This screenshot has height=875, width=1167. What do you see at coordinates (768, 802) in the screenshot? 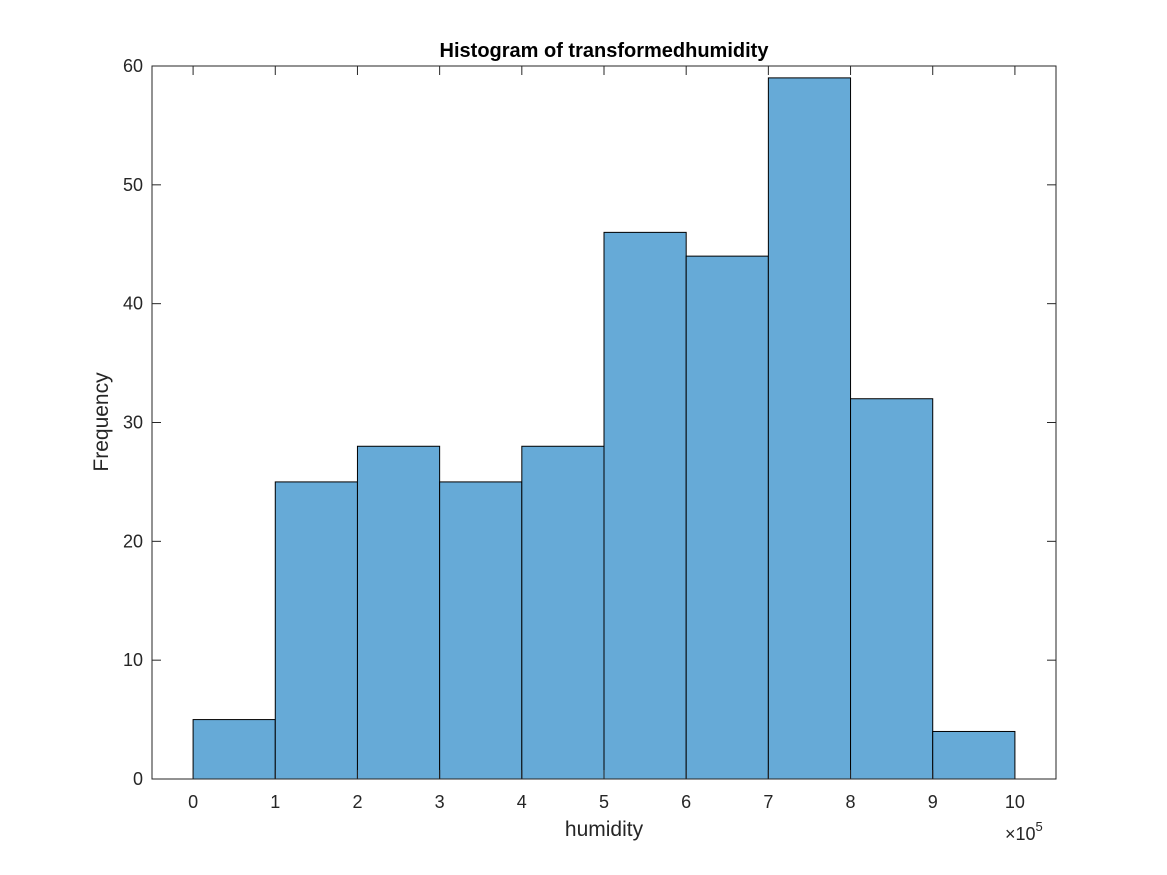
I see `x-tick-label: 7` at bounding box center [768, 802].